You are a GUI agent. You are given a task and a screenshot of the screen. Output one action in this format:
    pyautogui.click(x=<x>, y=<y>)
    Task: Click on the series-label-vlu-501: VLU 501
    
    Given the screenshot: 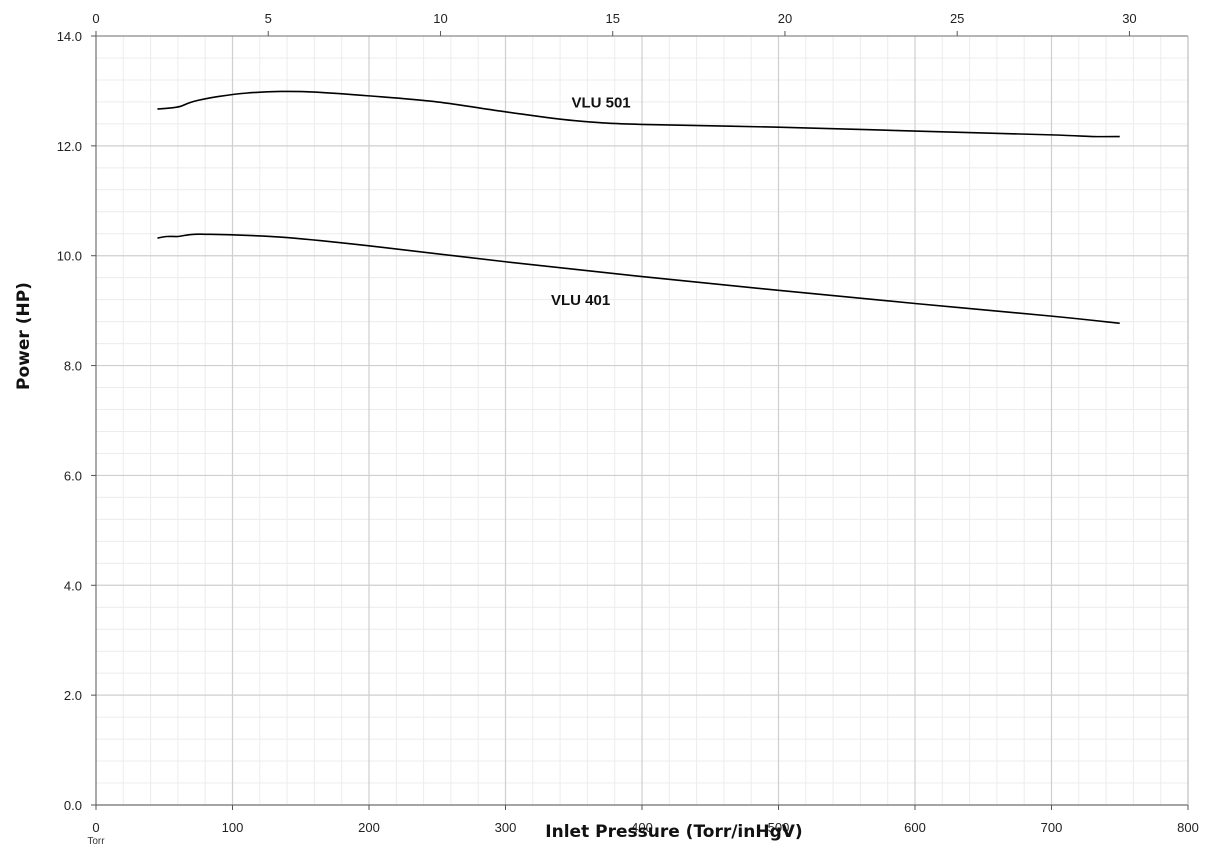 What is the action you would take?
    pyautogui.click(x=600, y=102)
    